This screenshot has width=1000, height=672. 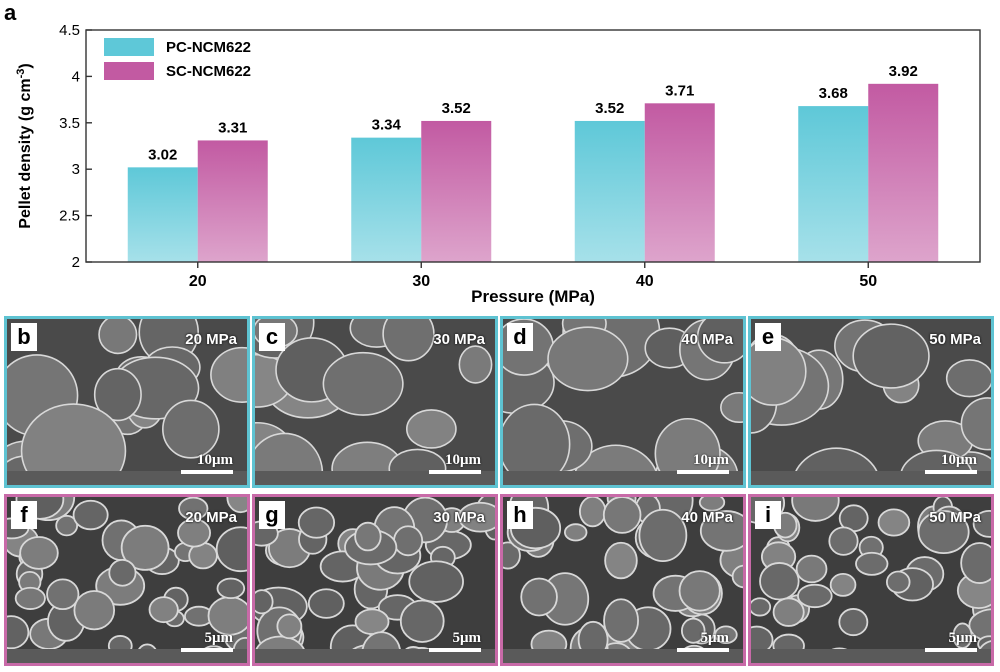 I want to click on y-tick-label-2: 2, so click(x=76, y=262).